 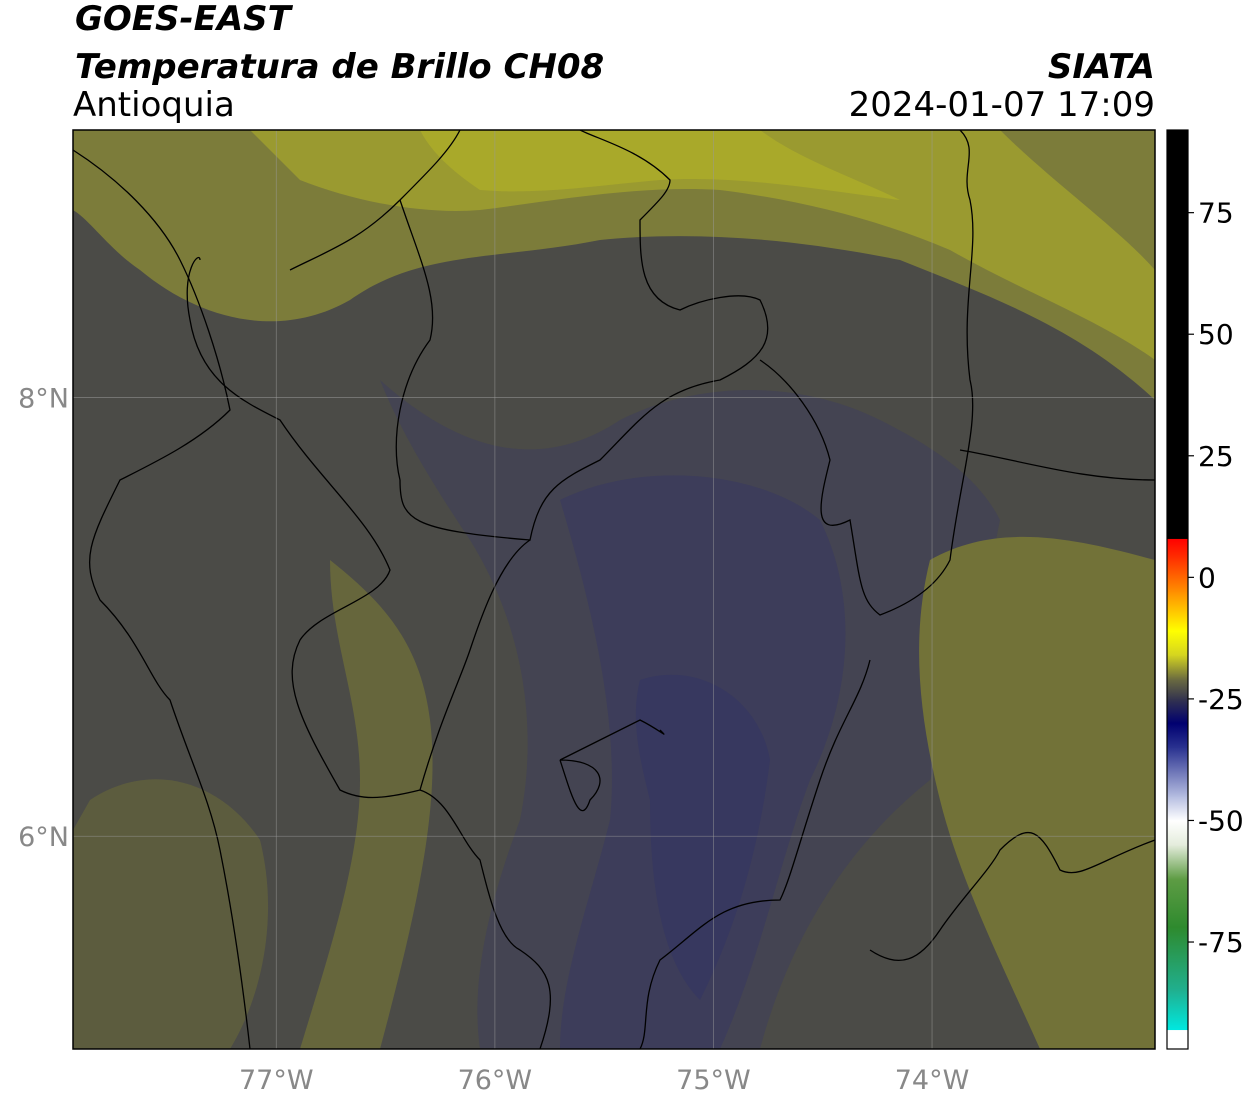 What do you see at coordinates (713, 1080) in the screenshot?
I see `x-tick-label: 75°W` at bounding box center [713, 1080].